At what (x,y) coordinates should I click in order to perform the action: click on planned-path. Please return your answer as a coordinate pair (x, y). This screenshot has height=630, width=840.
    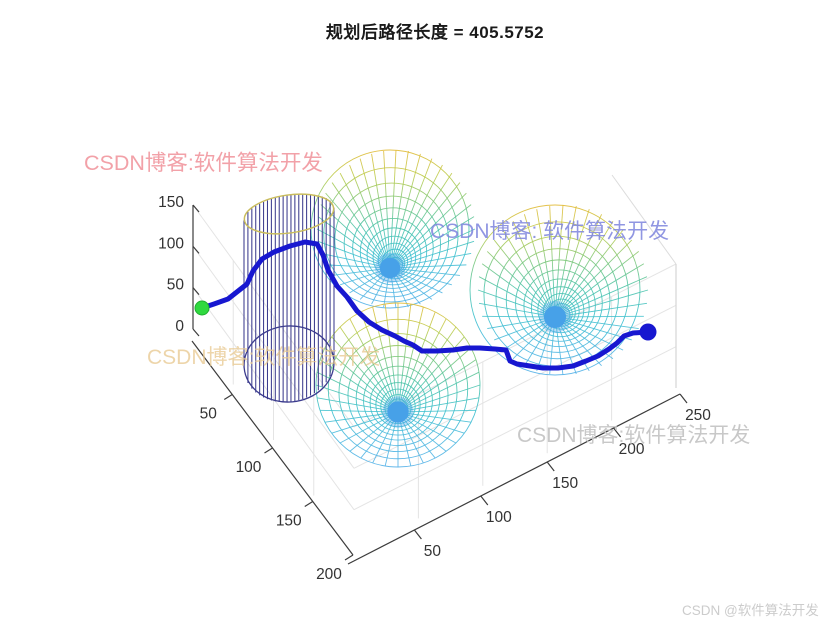
    Looking at the image, I should click on (425, 305).